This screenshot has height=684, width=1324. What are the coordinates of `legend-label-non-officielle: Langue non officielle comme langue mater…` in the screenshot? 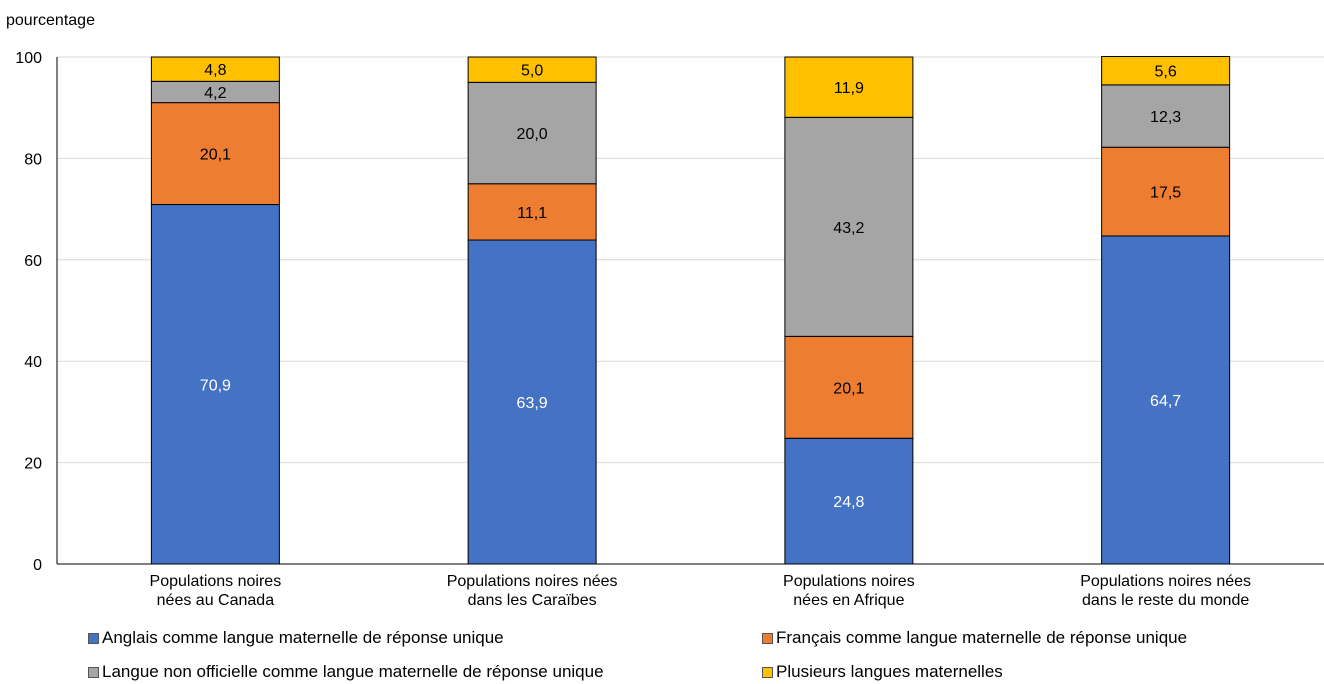 It's located at (353, 671).